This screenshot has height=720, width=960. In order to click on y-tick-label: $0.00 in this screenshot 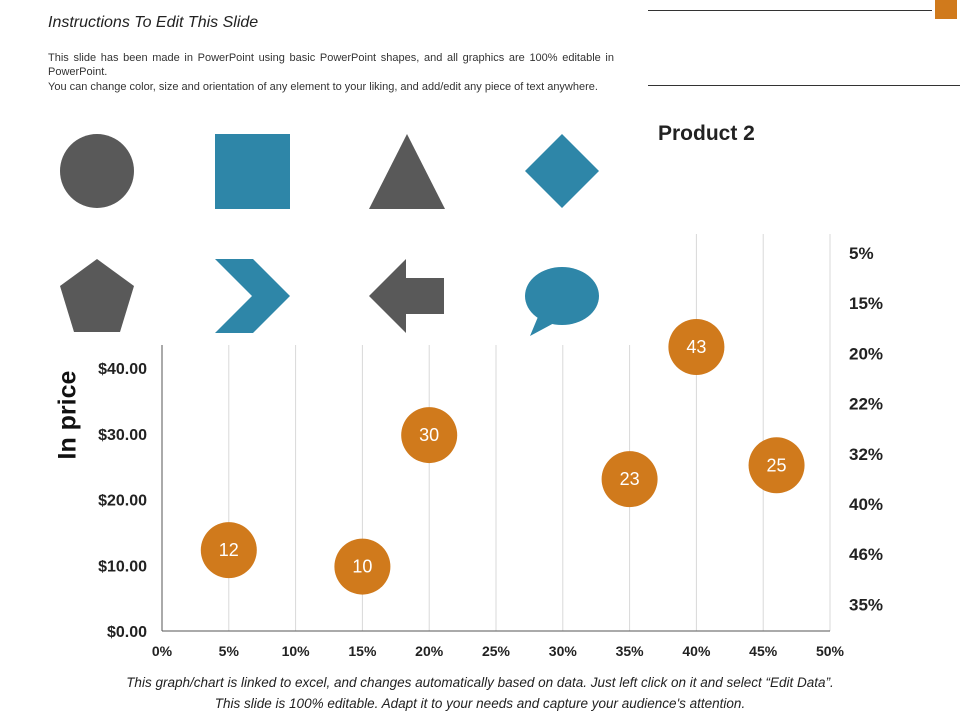, I will do `click(127, 632)`.